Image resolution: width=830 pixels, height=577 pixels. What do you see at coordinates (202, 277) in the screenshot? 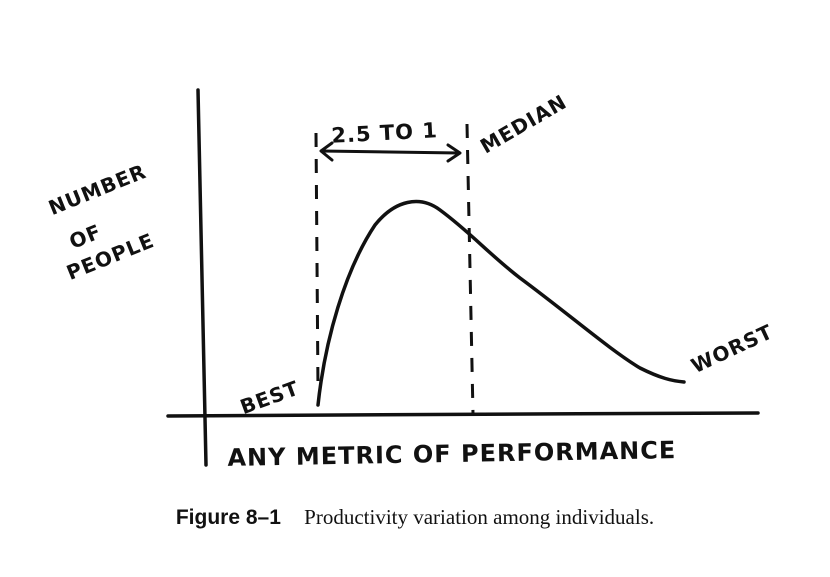
I see `y-axis` at bounding box center [202, 277].